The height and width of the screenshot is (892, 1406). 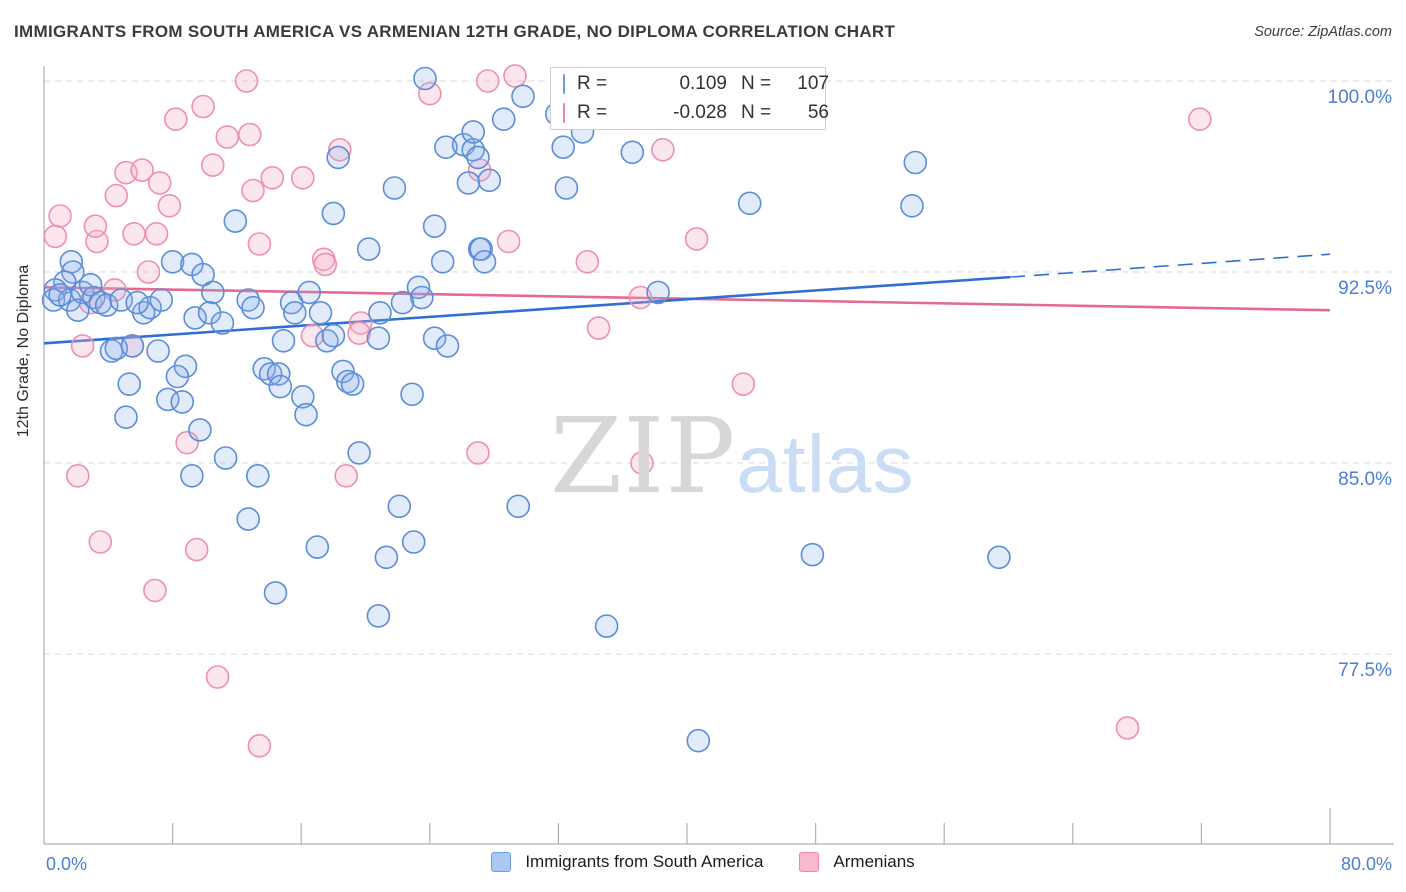 I want to click on legend-row-south-america: R = 0.109 N = 107, so click(x=696, y=84).